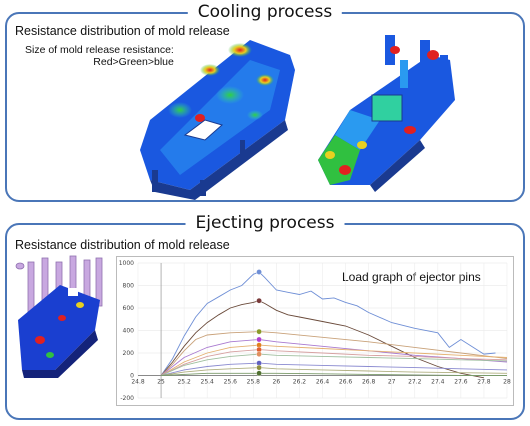 This screenshot has height=426, width=530. Describe the element at coordinates (411, 277) in the screenshot. I see `chart-title: Load graph of ejector pins` at that location.